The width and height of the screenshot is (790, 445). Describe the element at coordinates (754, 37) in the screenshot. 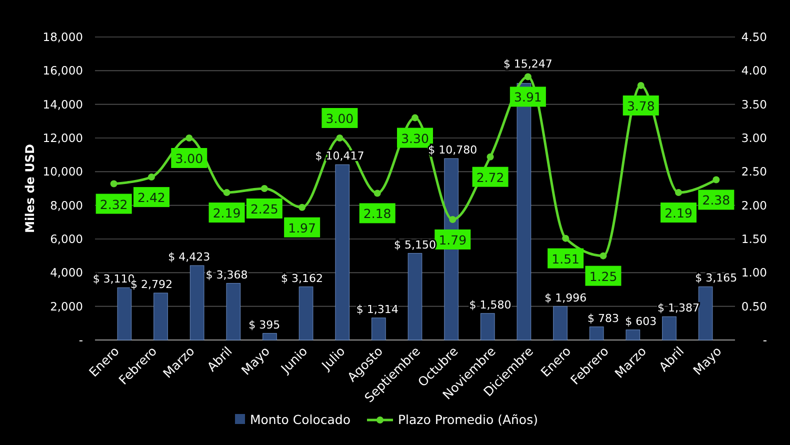

I see `y2-tick-label: 4.50` at that location.